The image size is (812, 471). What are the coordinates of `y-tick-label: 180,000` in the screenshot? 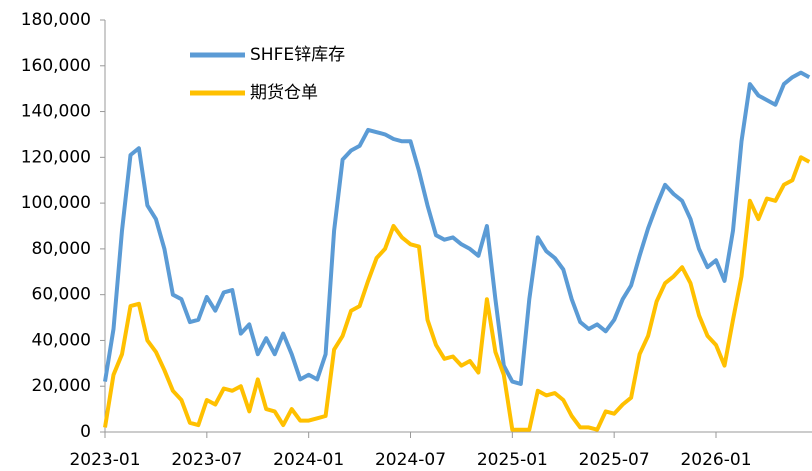 It's located at (56, 20).